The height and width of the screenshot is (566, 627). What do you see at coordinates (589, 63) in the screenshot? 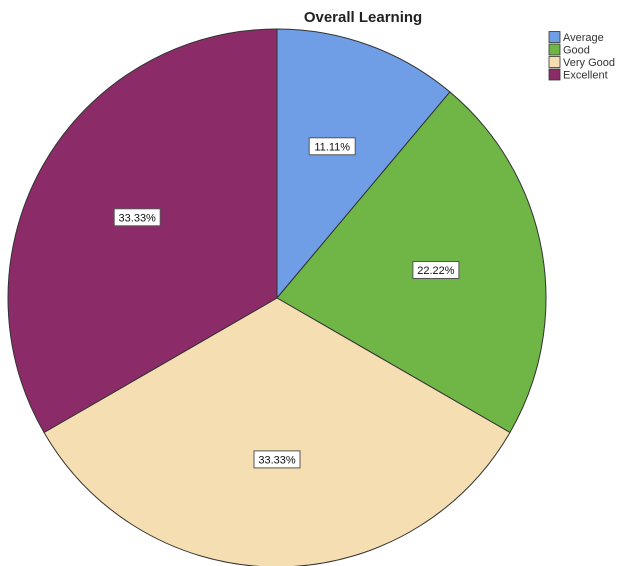
I see `legend-label-very-good: Very Good` at bounding box center [589, 63].